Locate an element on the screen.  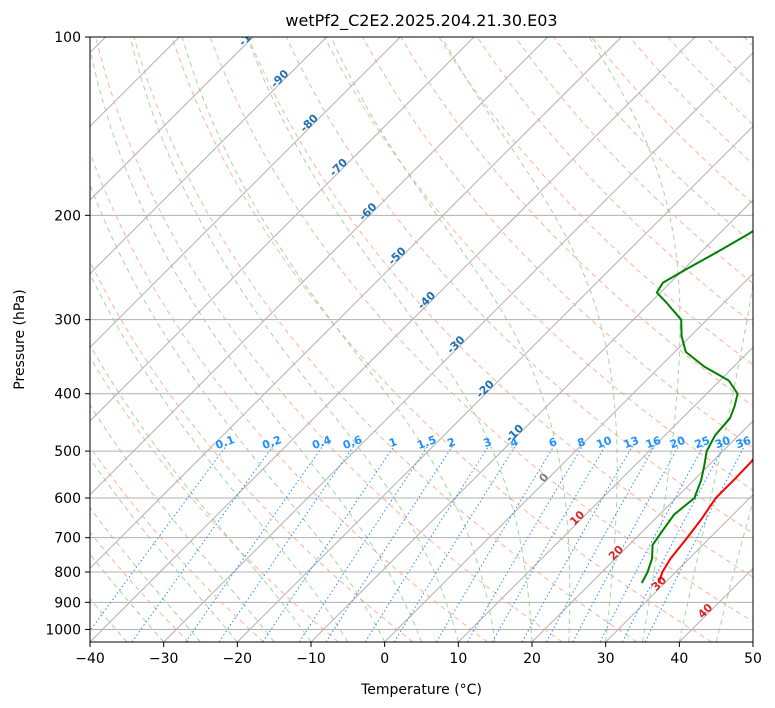
x-tick-label: 0 is located at coordinates (384, 659).